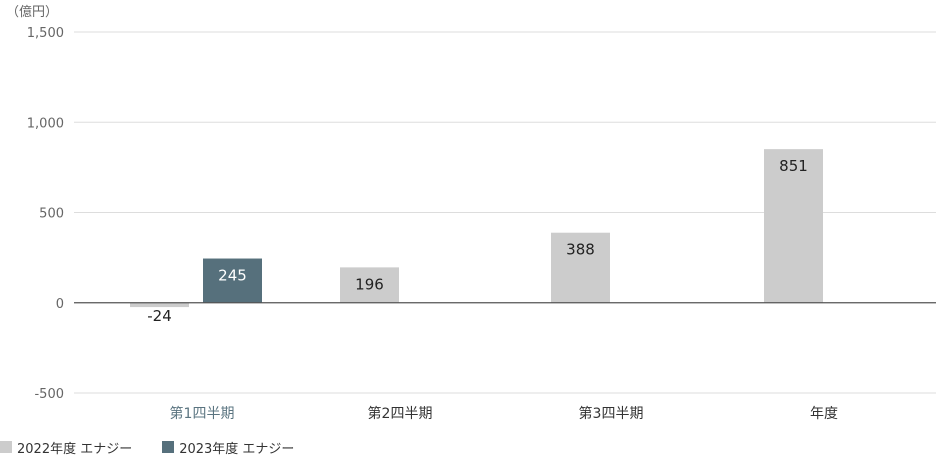  What do you see at coordinates (45, 33) in the screenshot?
I see `y-tick-label: 1,500` at bounding box center [45, 33].